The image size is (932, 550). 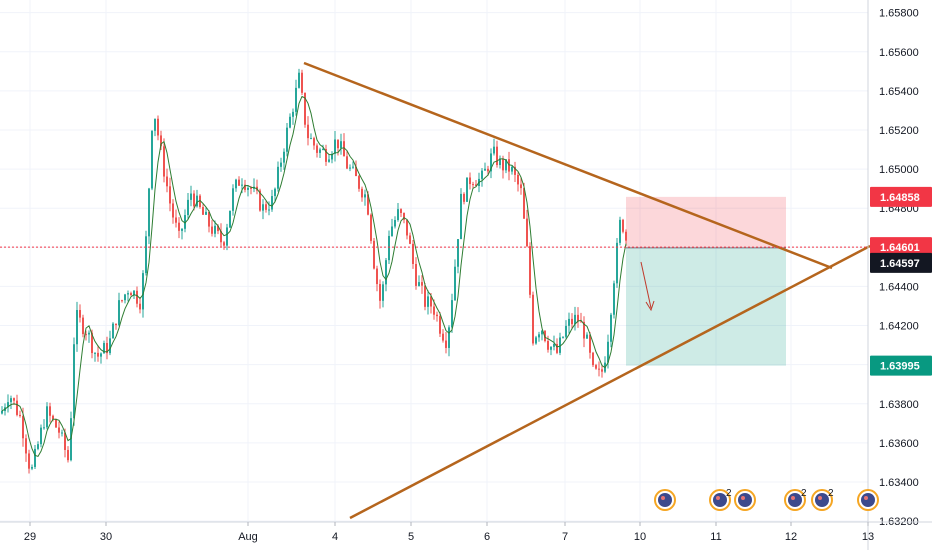 I want to click on x-tick-label: 30, so click(x=106, y=537).